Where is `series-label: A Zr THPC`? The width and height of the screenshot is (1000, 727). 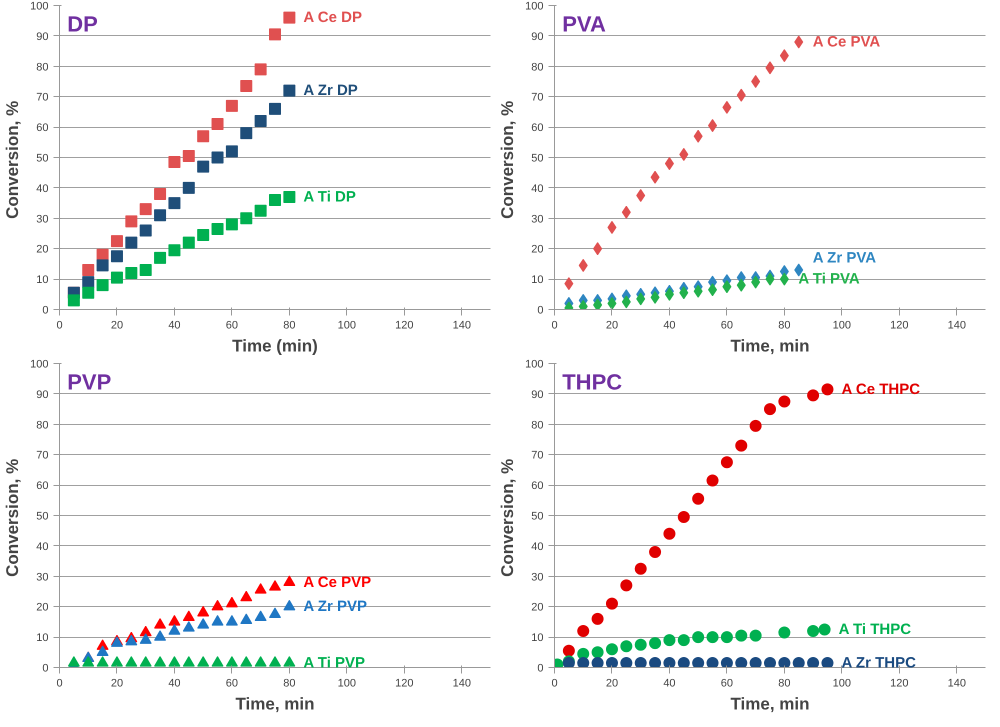 series-label: A Zr THPC is located at coordinates (878, 663).